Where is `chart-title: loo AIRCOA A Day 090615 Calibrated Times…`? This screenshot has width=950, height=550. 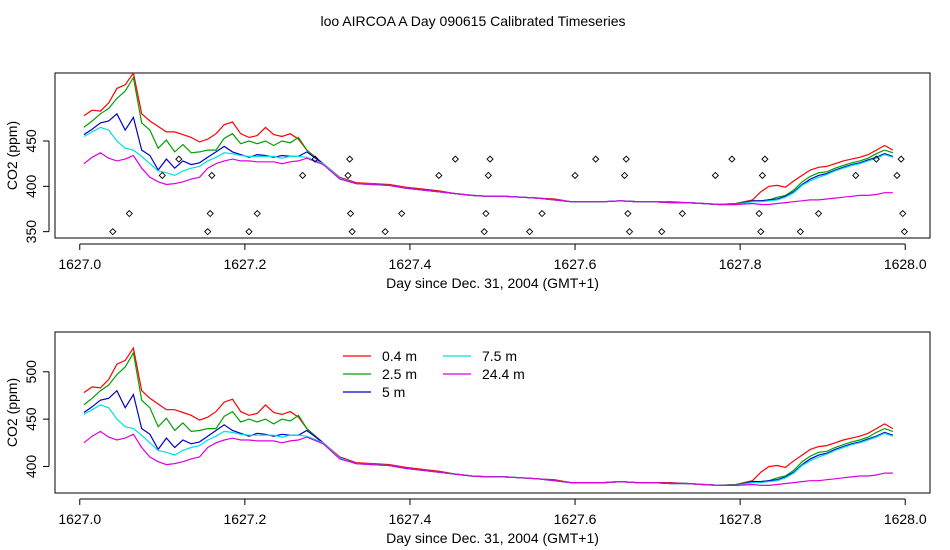
chart-title: loo AIRCOA A Day 090615 Calibrated Times… is located at coordinates (472, 21).